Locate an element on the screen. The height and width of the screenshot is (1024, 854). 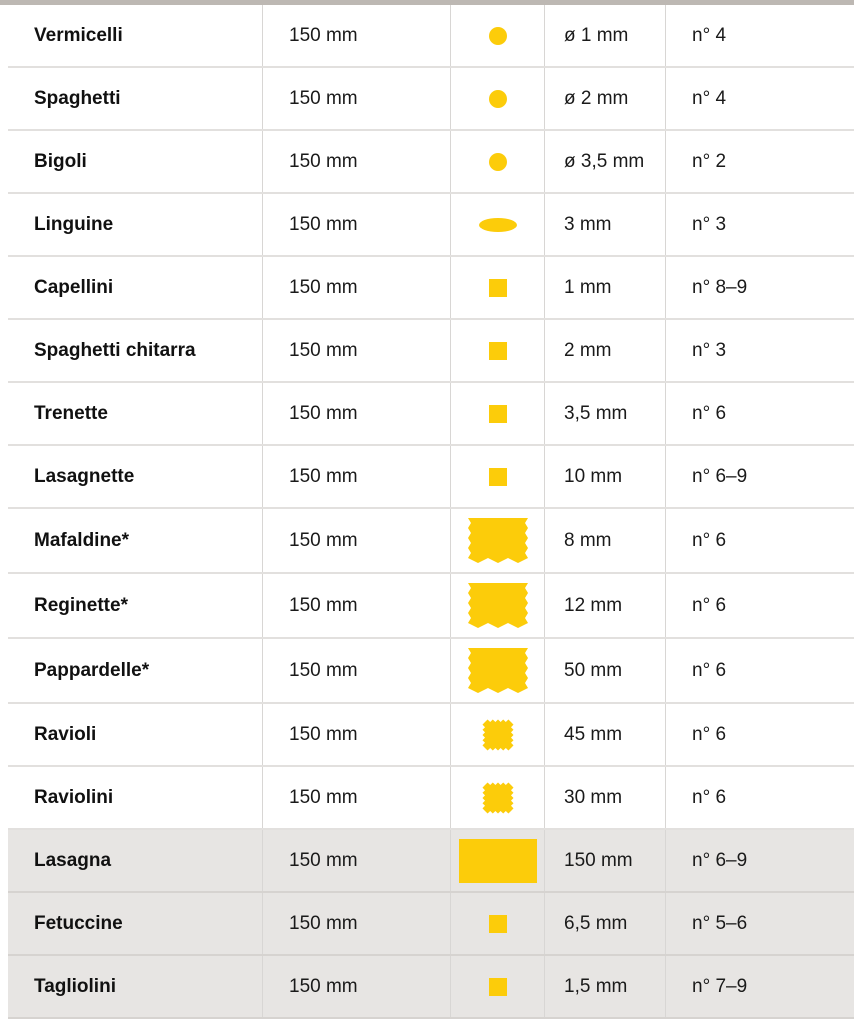
pasta-name: Tagliolini is located at coordinates (135, 986).